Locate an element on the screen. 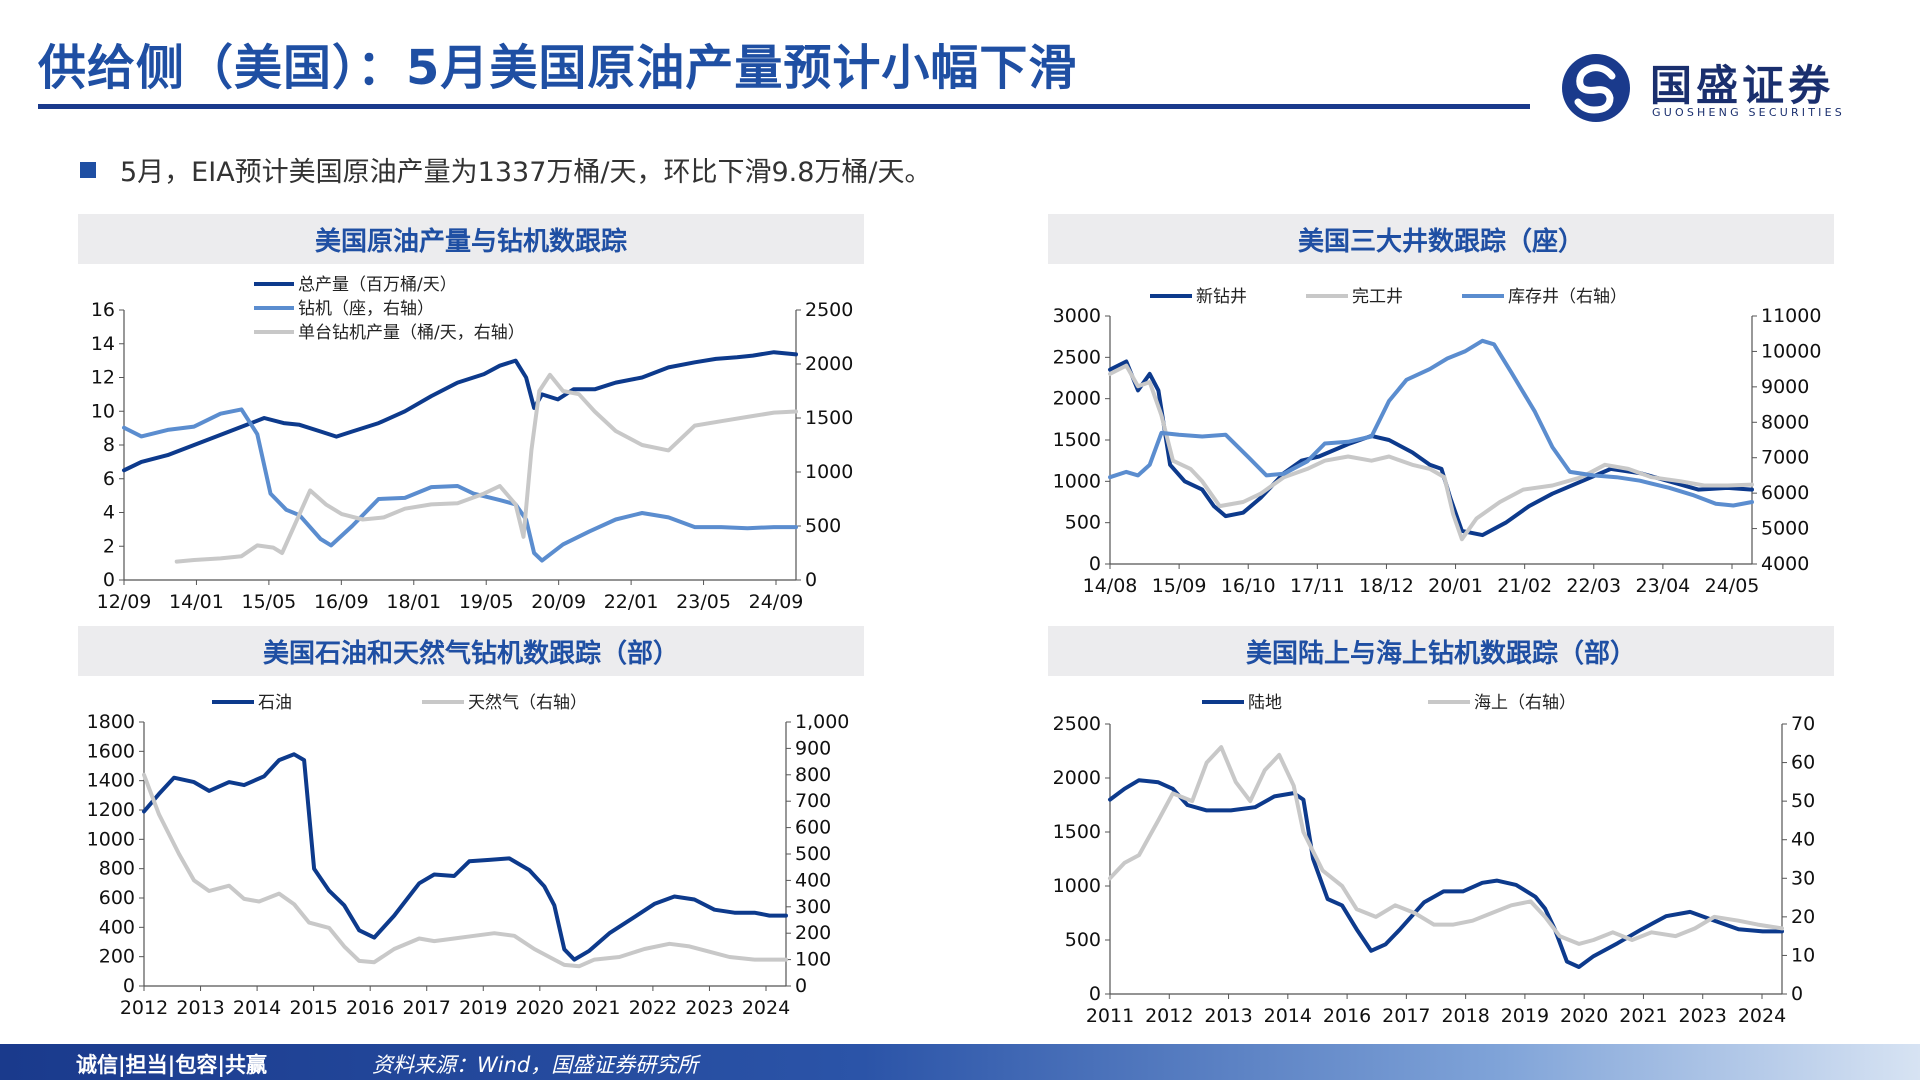  y-tick-label-right: 2000 is located at coordinates (829, 364).